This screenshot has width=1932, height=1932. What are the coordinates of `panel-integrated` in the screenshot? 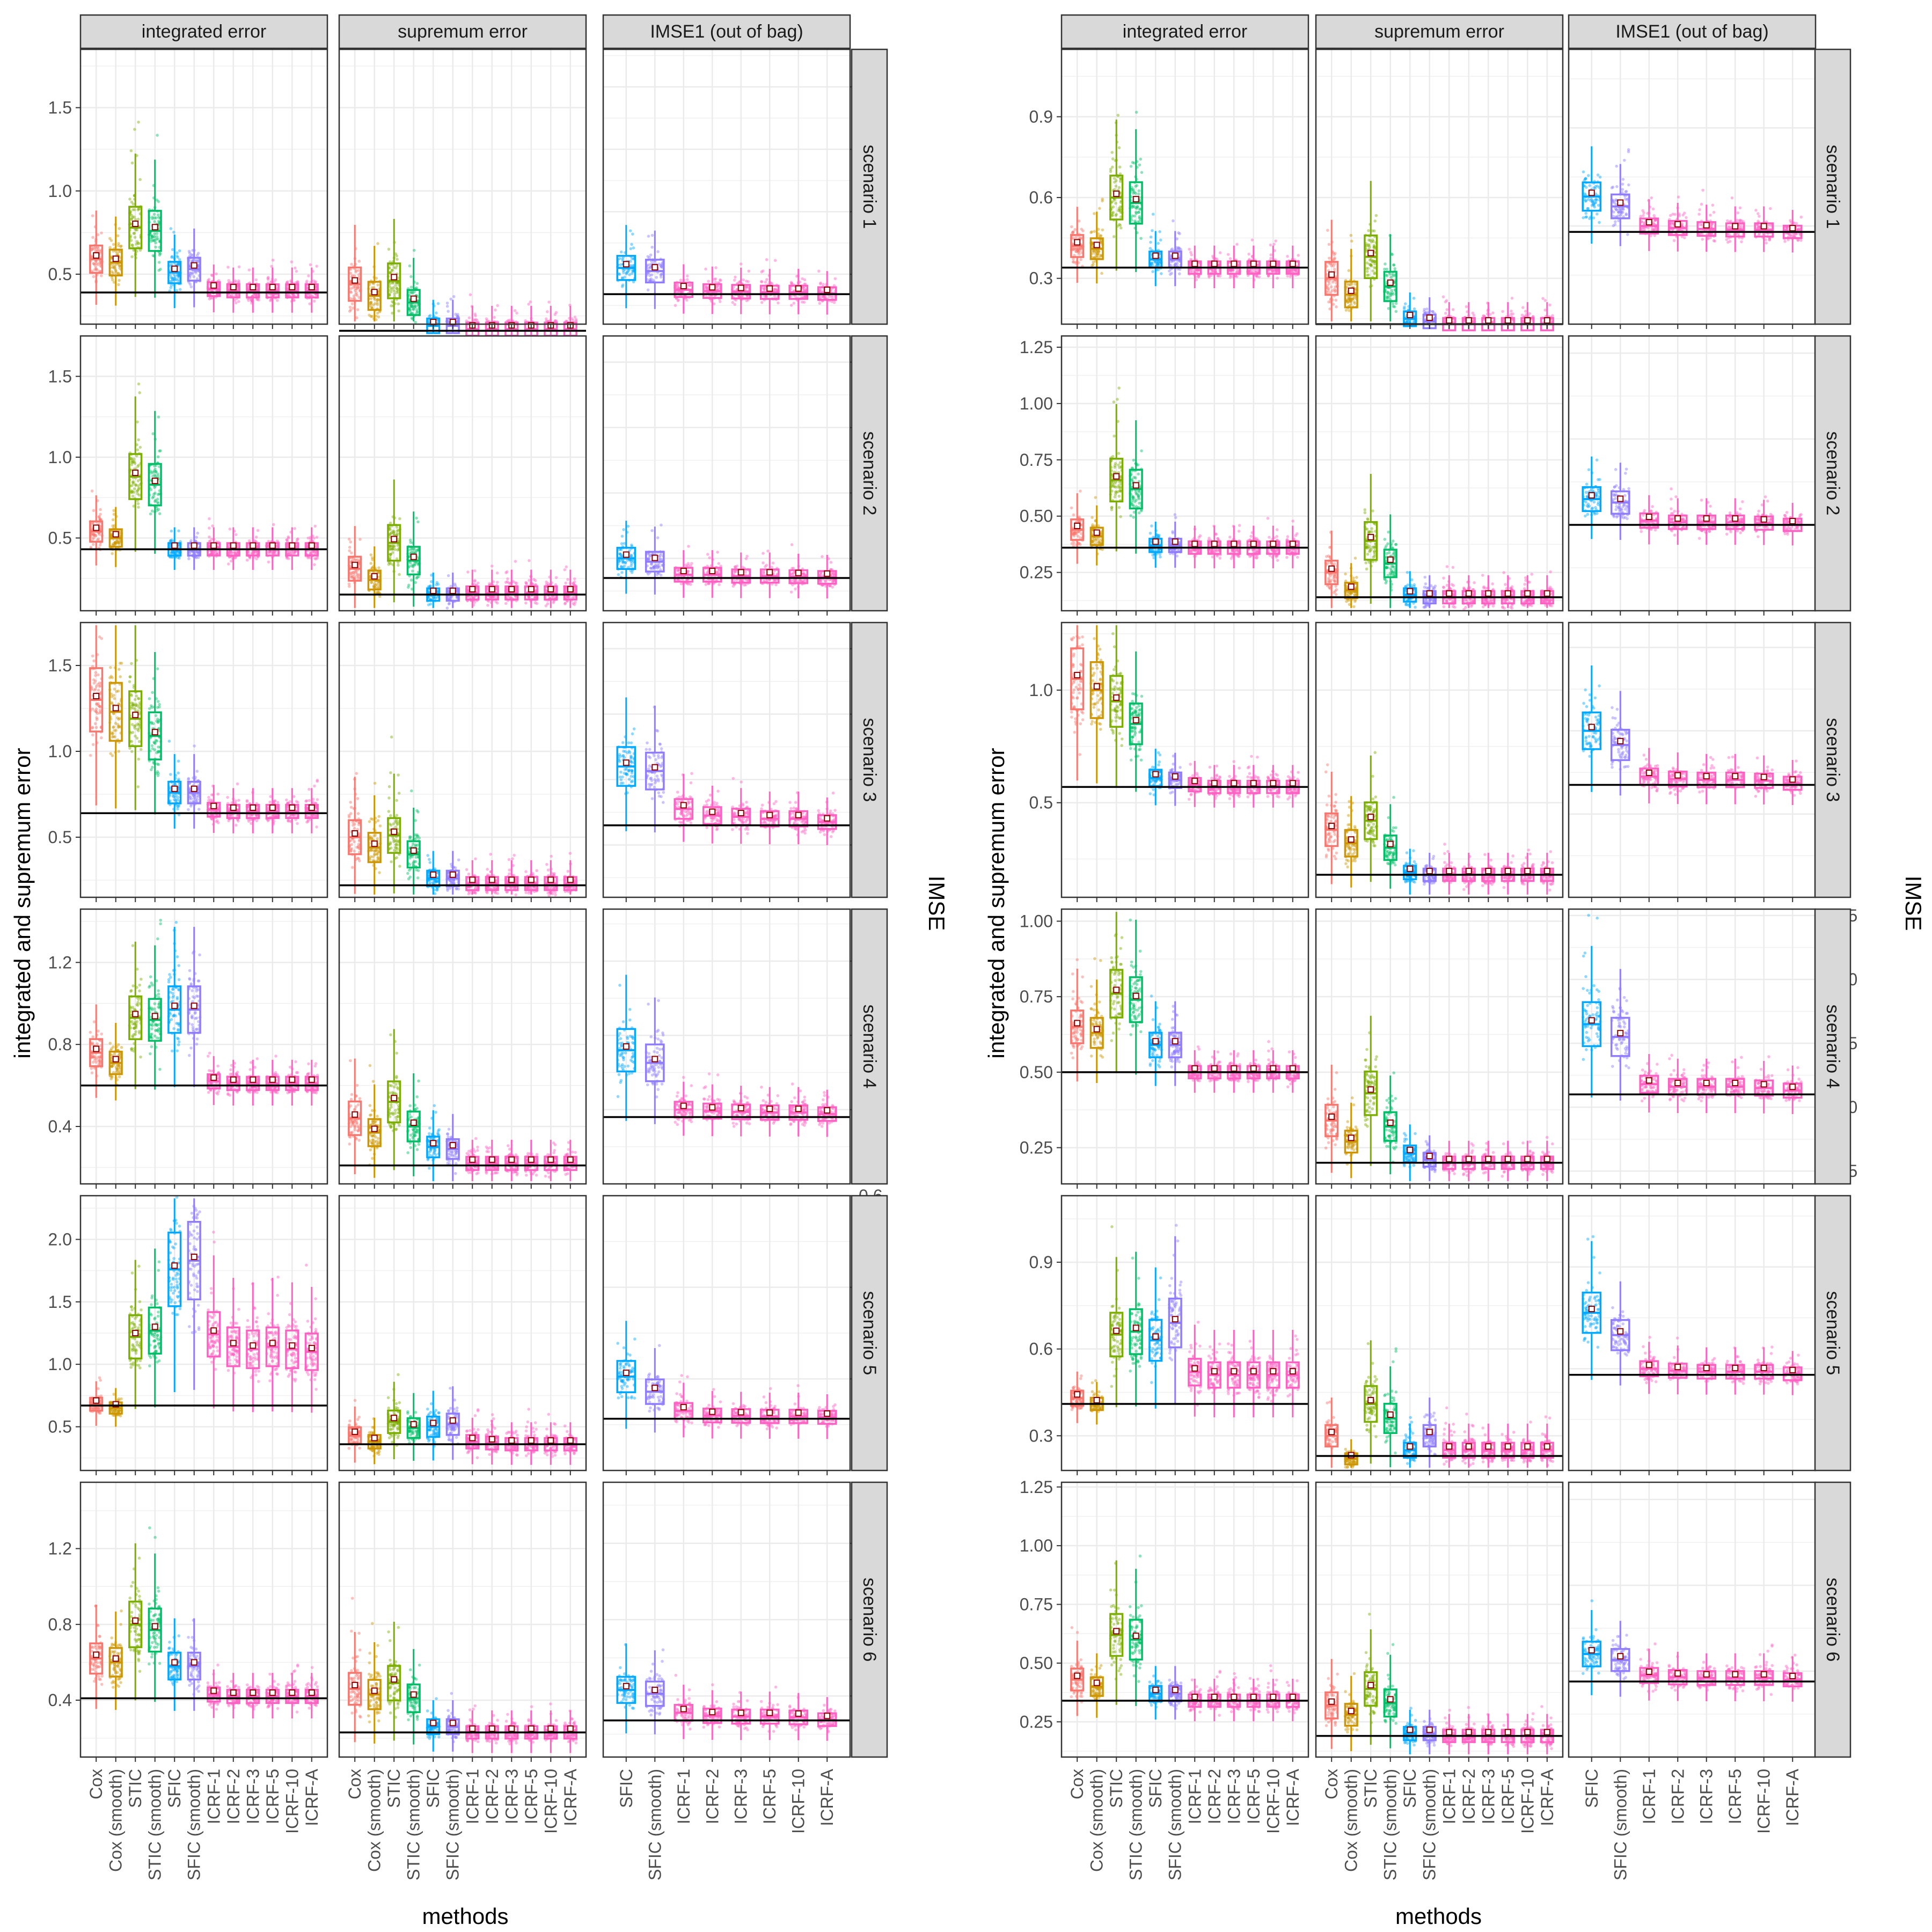 It's located at (203, 188).